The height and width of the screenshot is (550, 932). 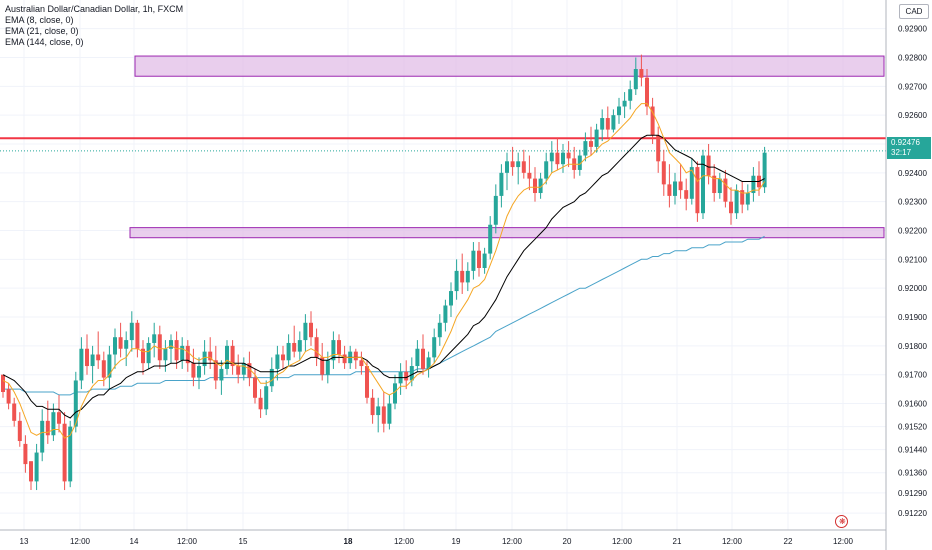 I want to click on legend-ema-8: EMA (8, close, 0), so click(x=39, y=20).